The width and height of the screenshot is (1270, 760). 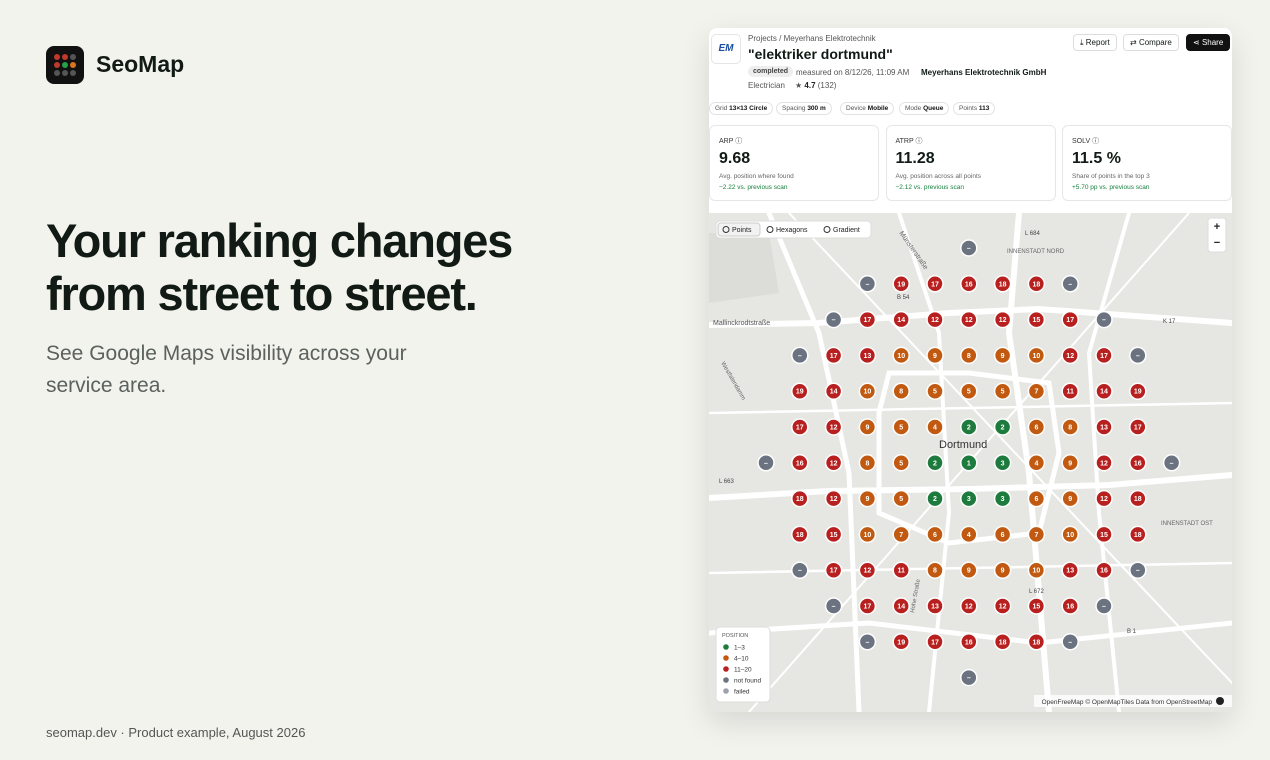 What do you see at coordinates (1208, 42) in the screenshot?
I see `share-button: ⋖ Share` at bounding box center [1208, 42].